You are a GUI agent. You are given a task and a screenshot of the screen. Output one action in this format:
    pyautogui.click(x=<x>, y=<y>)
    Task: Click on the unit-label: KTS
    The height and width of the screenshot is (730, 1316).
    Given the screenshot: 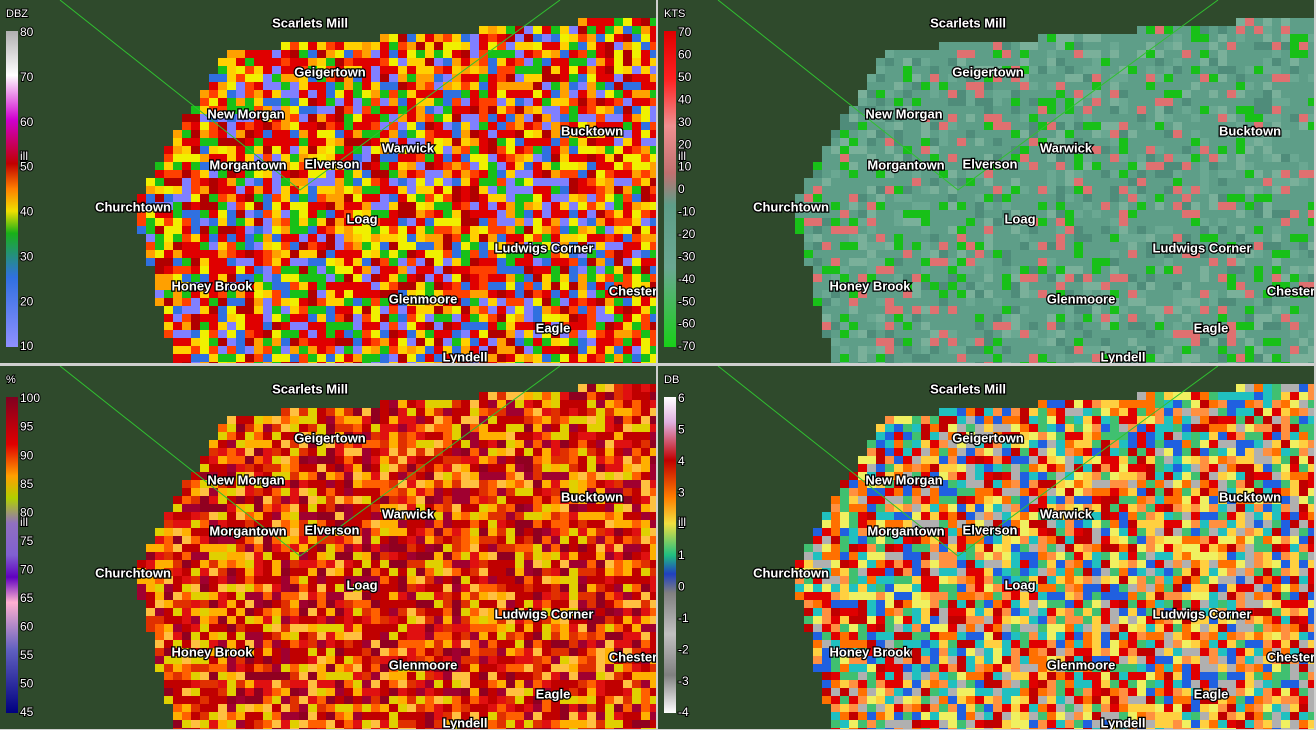 What is the action you would take?
    pyautogui.click(x=674, y=14)
    